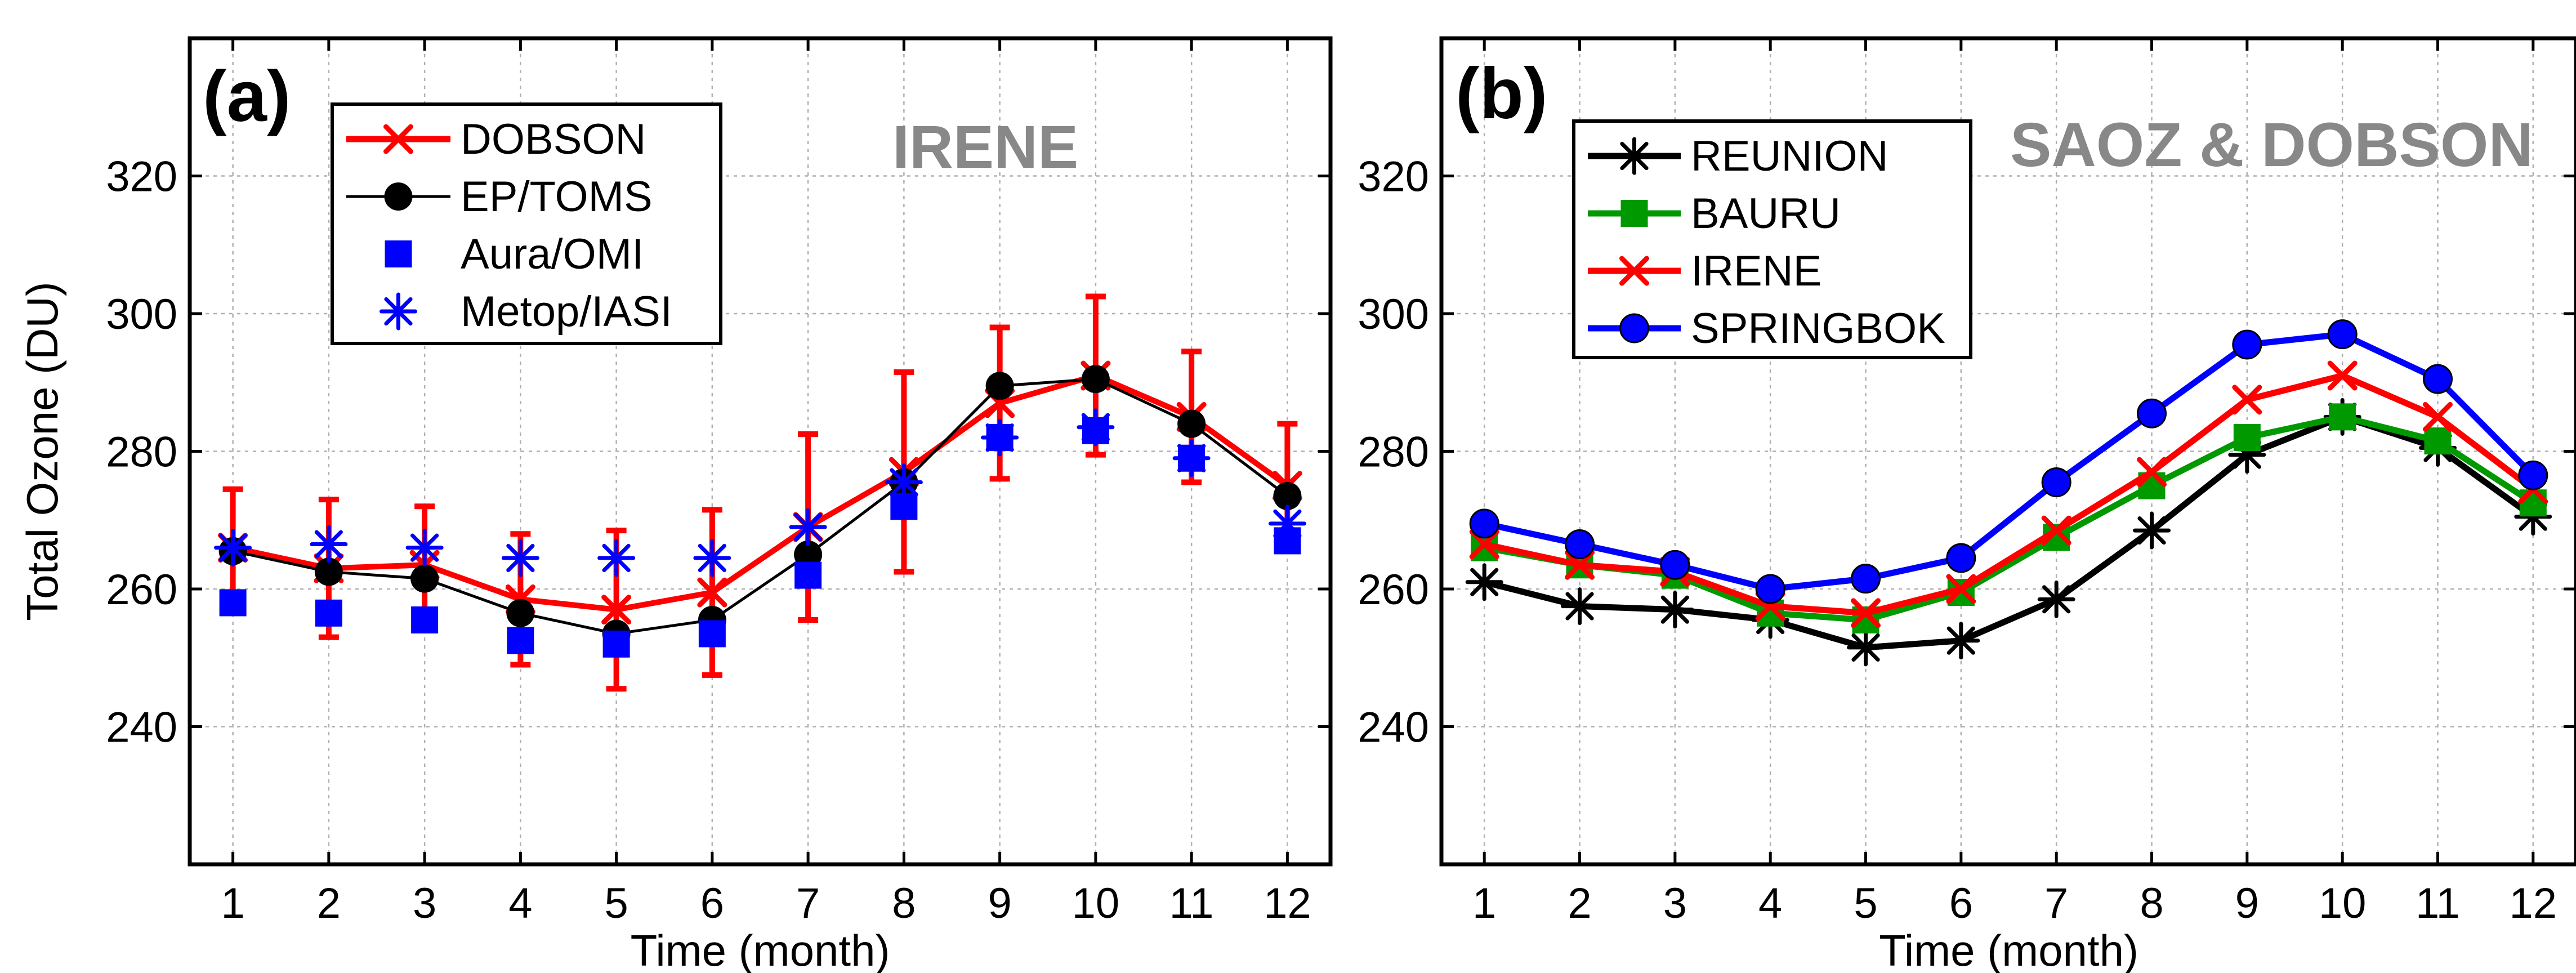  Describe the element at coordinates (1766, 214) in the screenshot. I see `legend-label: BAURU` at that location.